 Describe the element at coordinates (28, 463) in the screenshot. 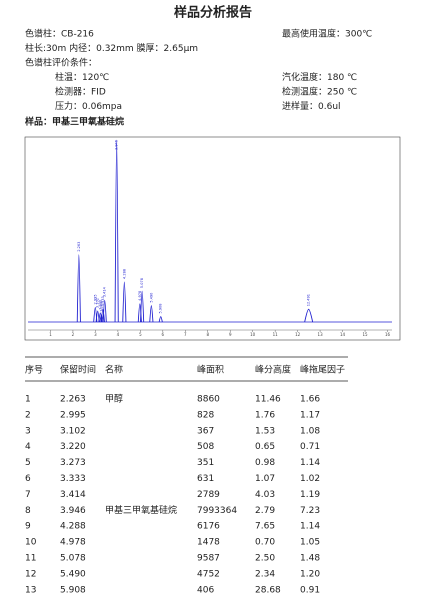

I see `cell: 5` at that location.